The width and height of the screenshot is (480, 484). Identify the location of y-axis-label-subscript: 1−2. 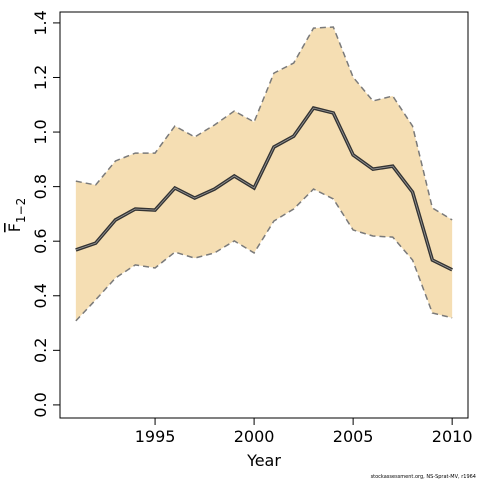
(21, 210).